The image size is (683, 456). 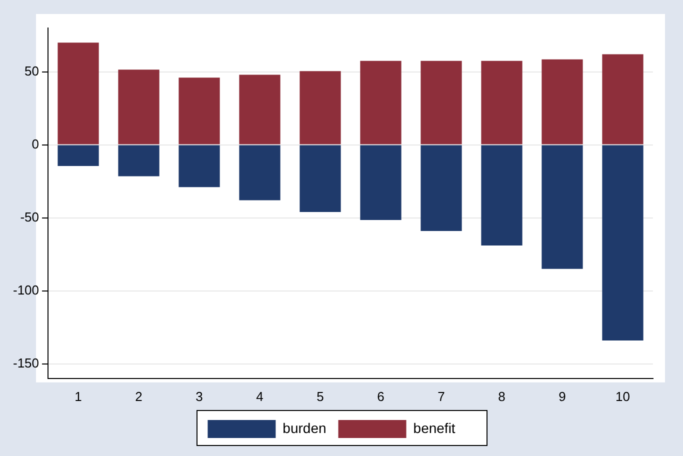 I want to click on x-tick-label: 10, so click(x=623, y=396).